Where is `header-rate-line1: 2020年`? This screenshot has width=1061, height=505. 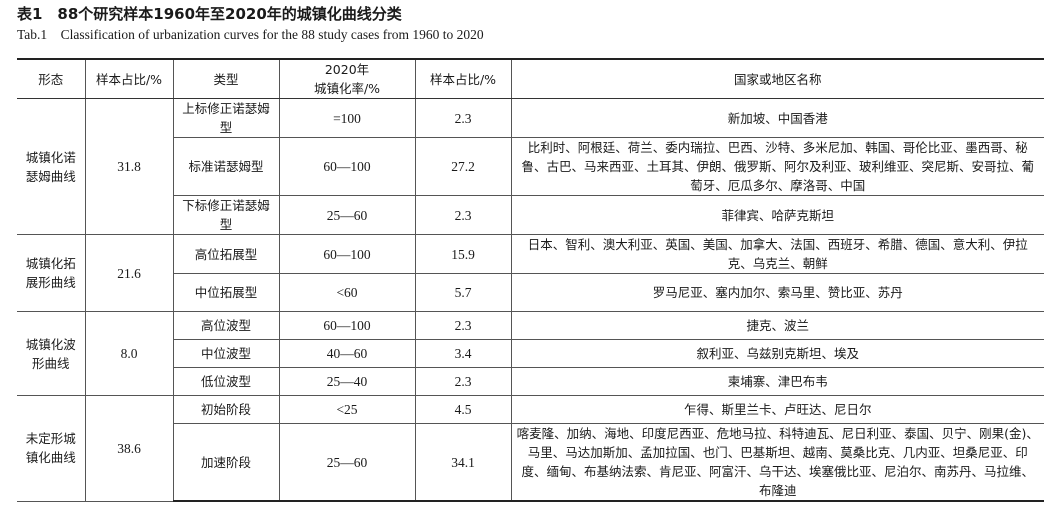
header-rate-line1: 2020年 is located at coordinates (347, 69).